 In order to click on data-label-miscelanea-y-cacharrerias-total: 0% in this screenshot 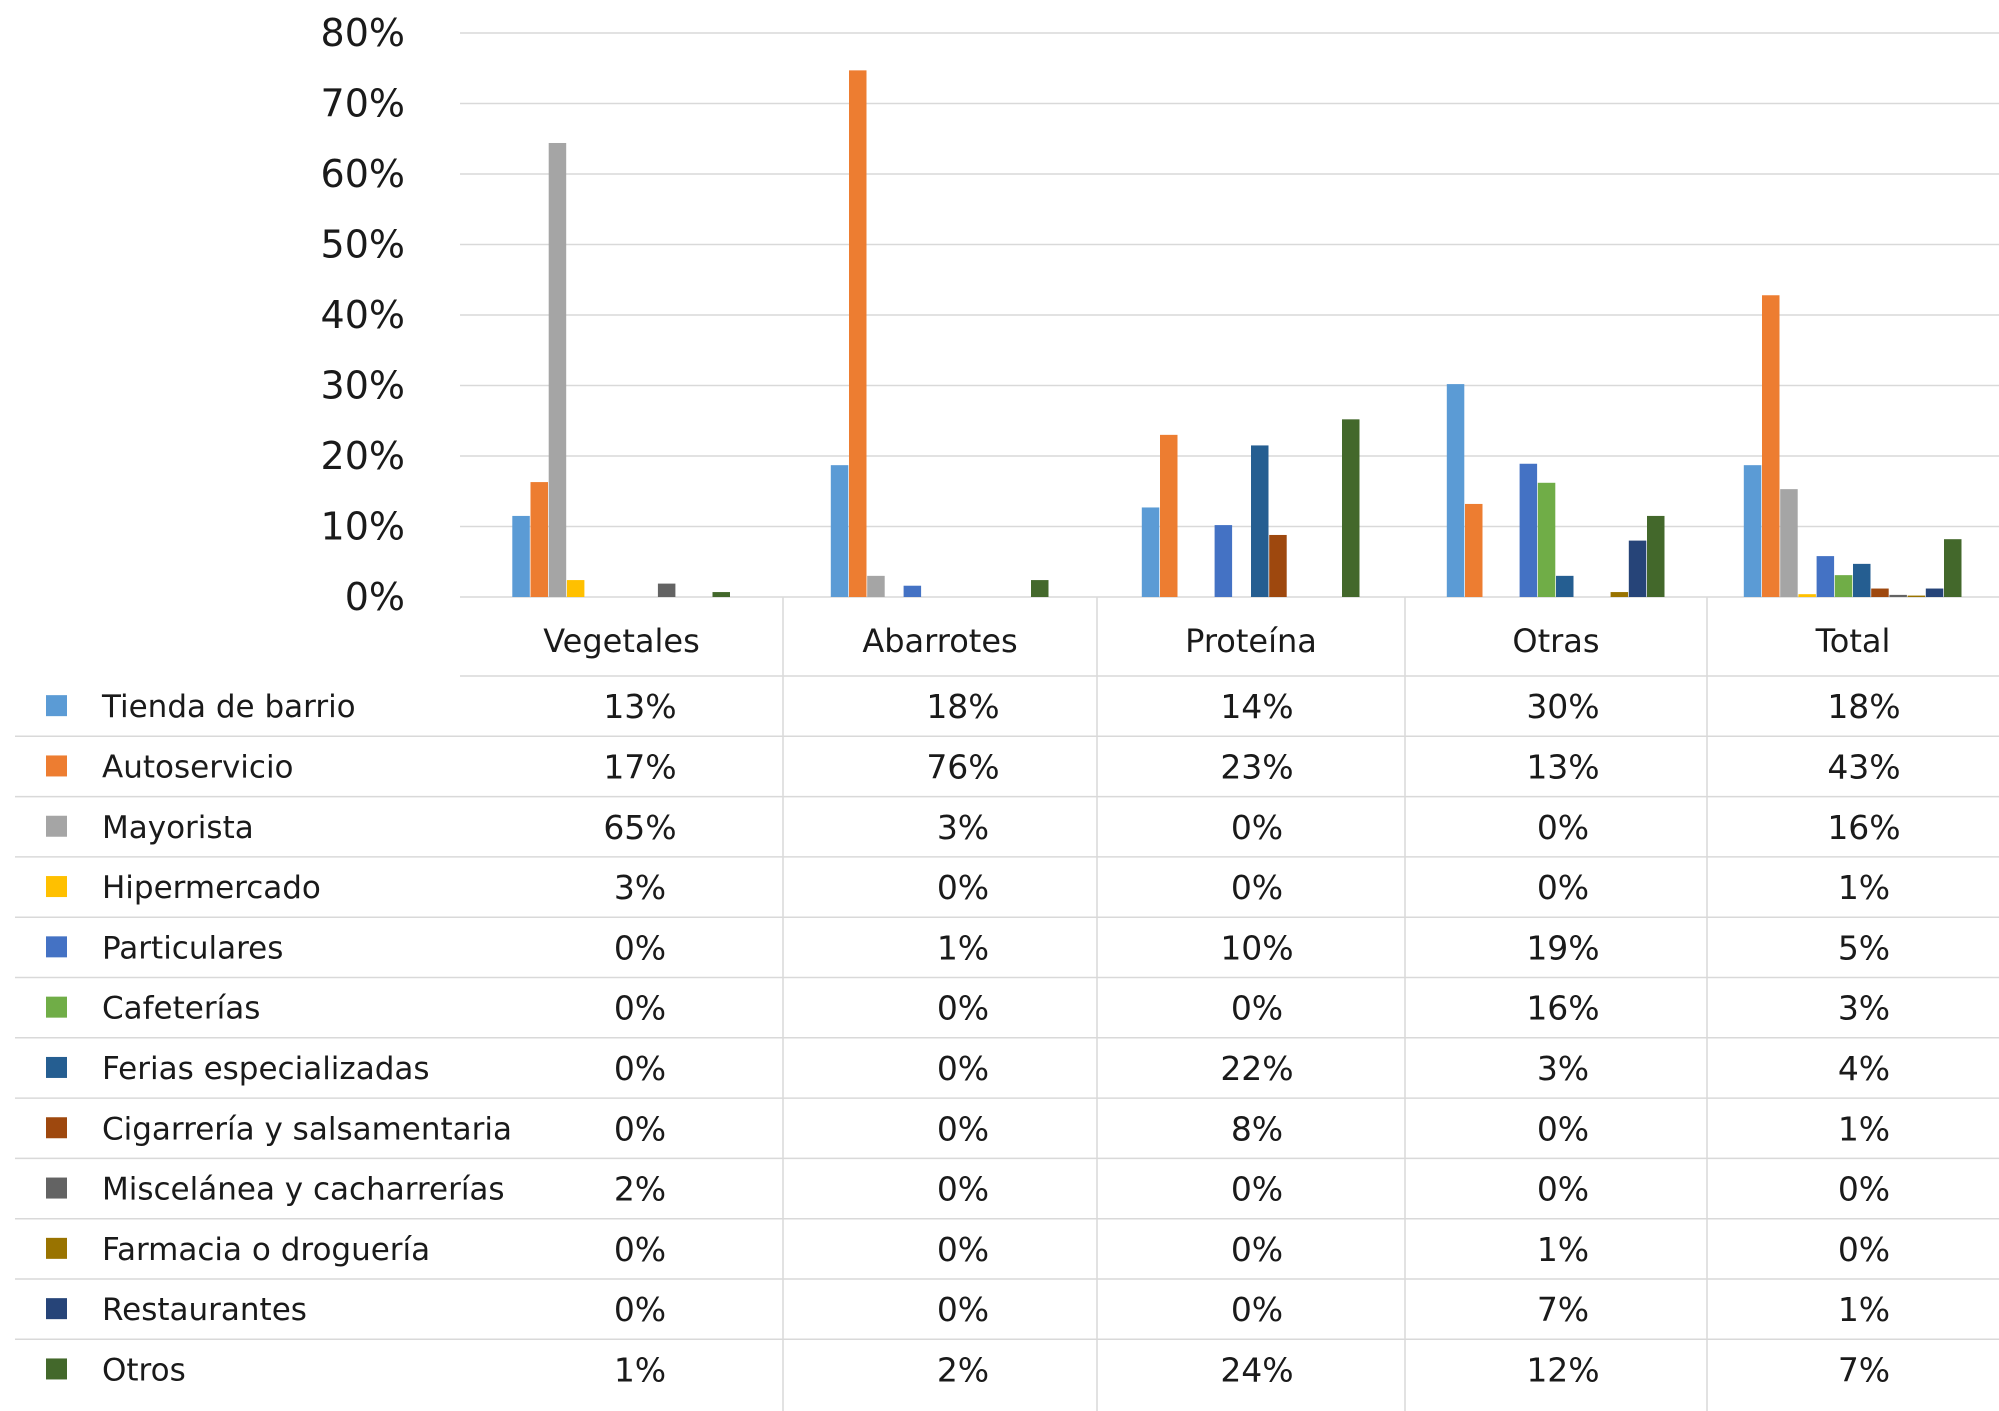, I will do `click(1864, 1189)`.